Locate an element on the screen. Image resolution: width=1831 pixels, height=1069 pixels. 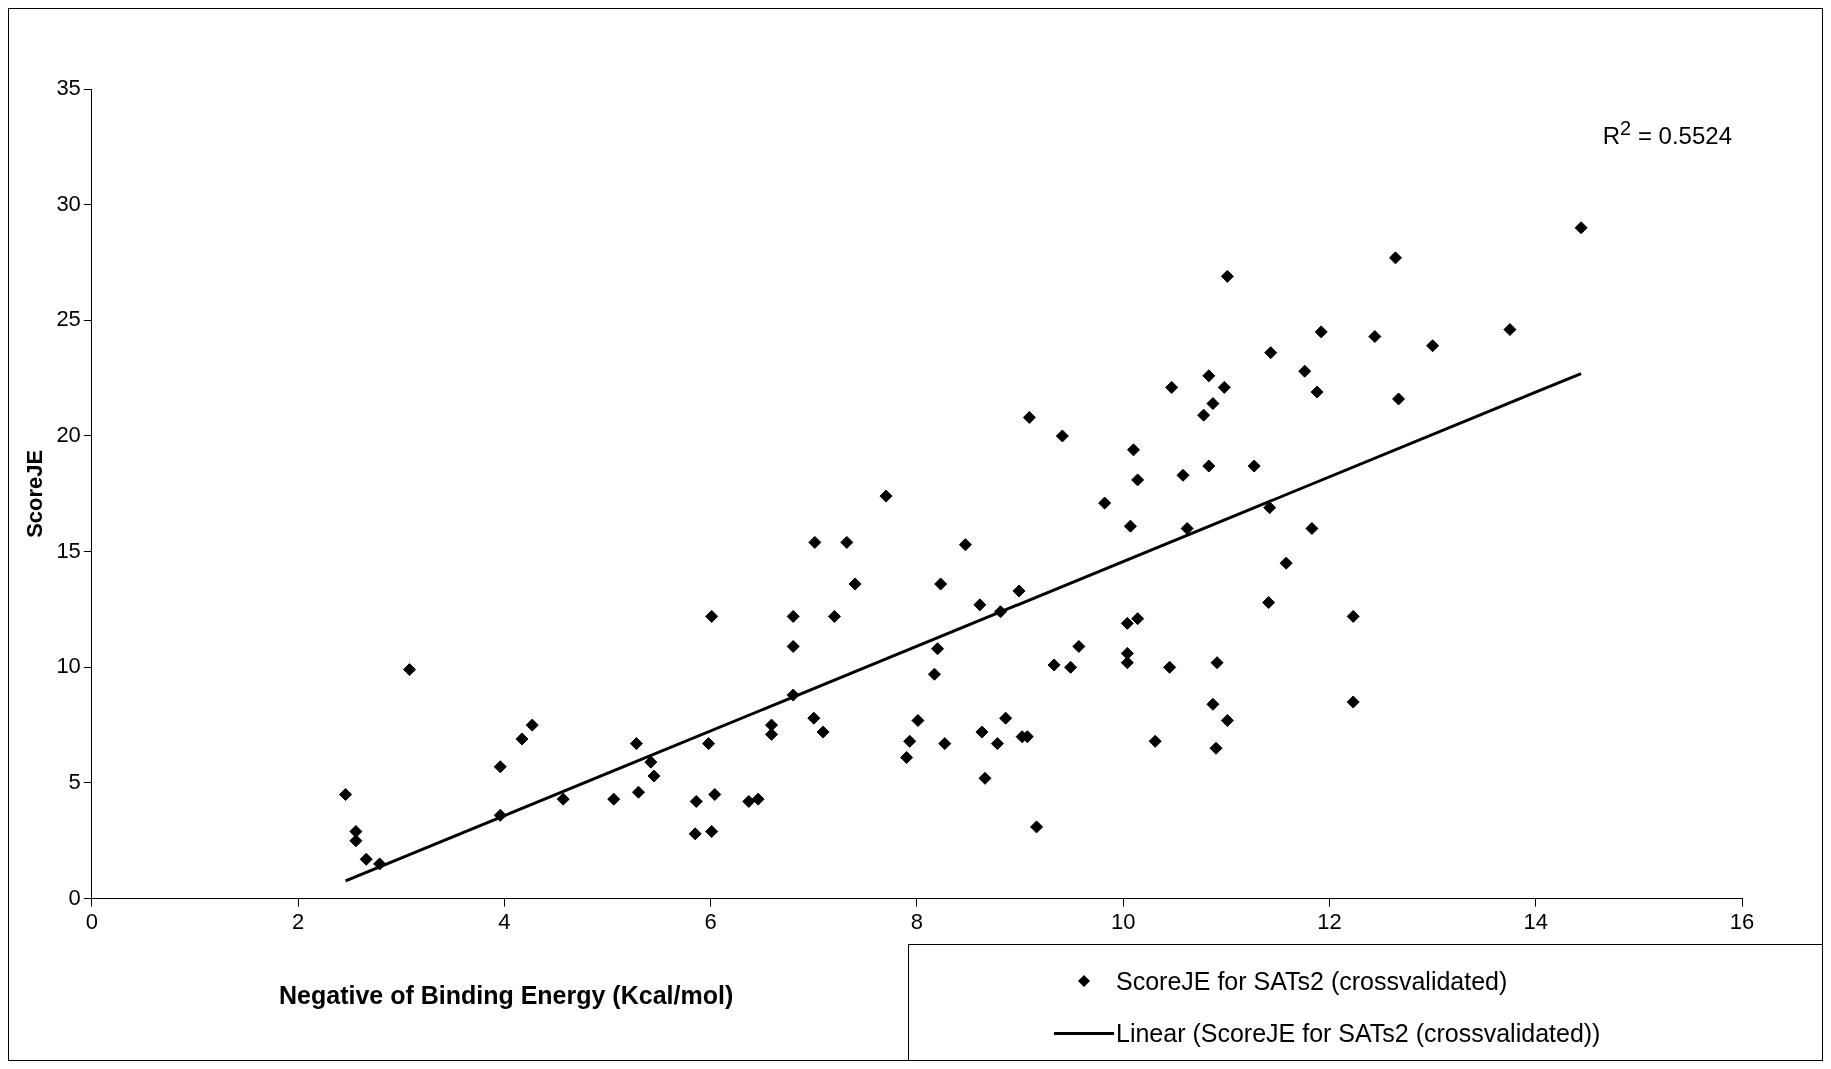
y-tick-label: 25 is located at coordinates (68, 319).